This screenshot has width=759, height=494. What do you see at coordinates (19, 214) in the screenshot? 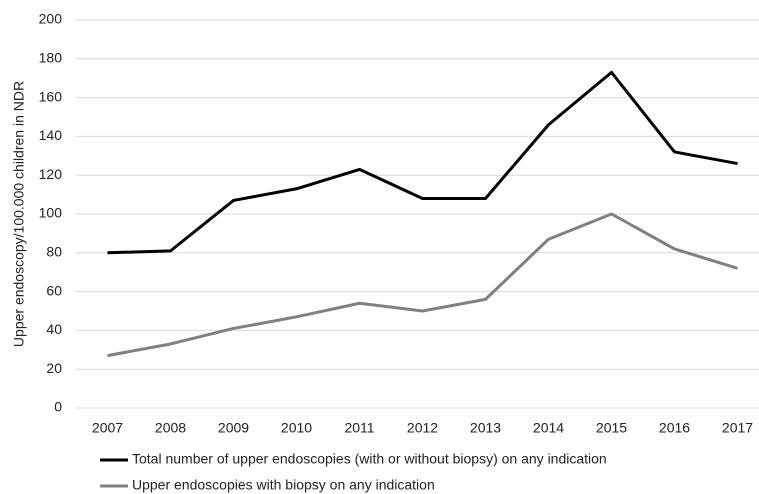
I see `y-axis-label: Upper endoscopy/100.000 children in NDR` at bounding box center [19, 214].